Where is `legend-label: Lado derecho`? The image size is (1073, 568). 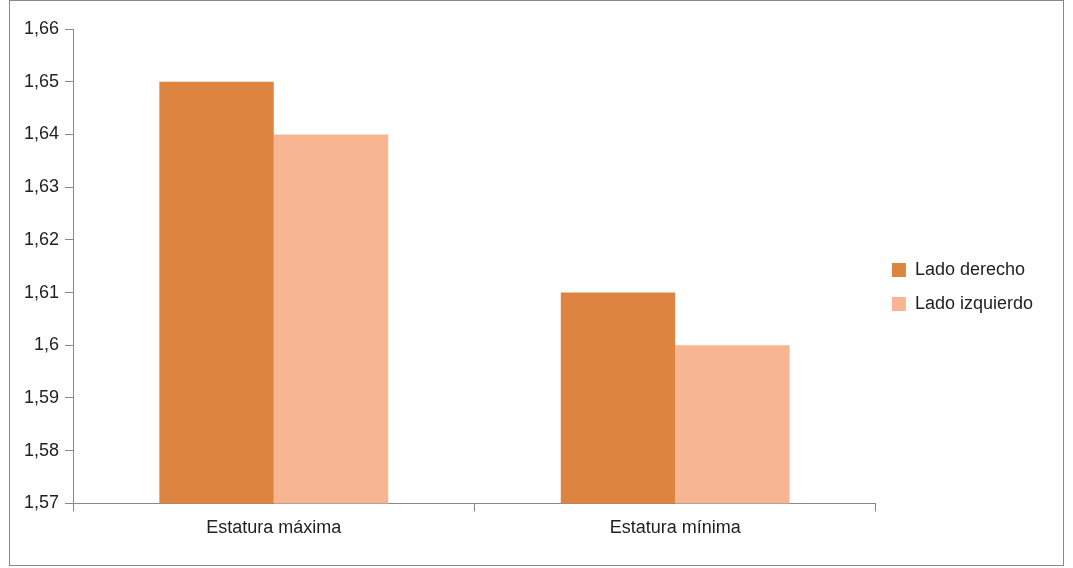
legend-label: Lado derecho is located at coordinates (969, 268).